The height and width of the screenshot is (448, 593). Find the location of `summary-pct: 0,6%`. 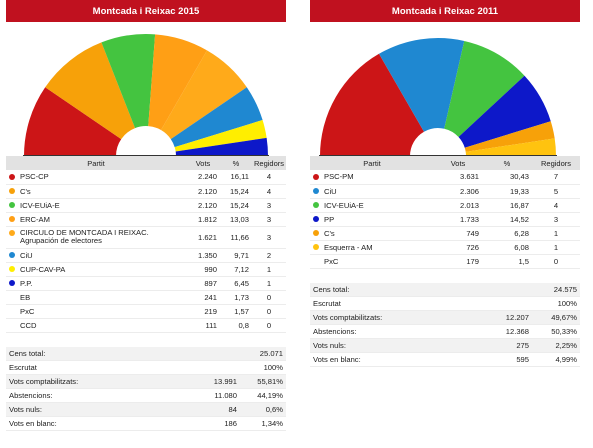

summary-pct: 0,6% is located at coordinates (263, 409).